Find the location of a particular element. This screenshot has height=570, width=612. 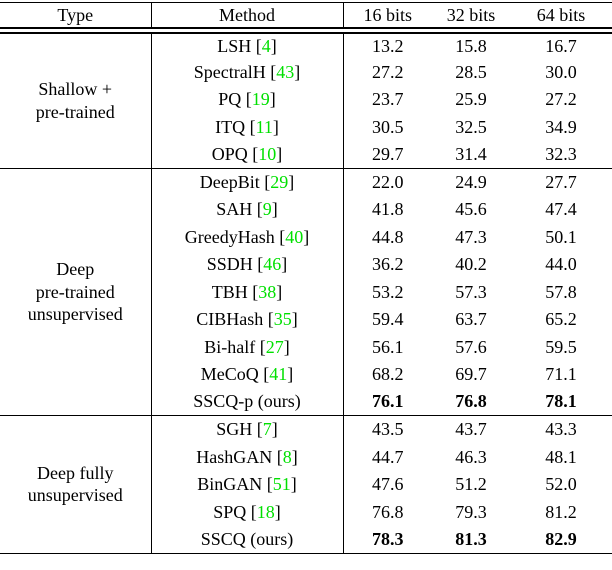

value-cell: 23.7 is located at coordinates (388, 99).